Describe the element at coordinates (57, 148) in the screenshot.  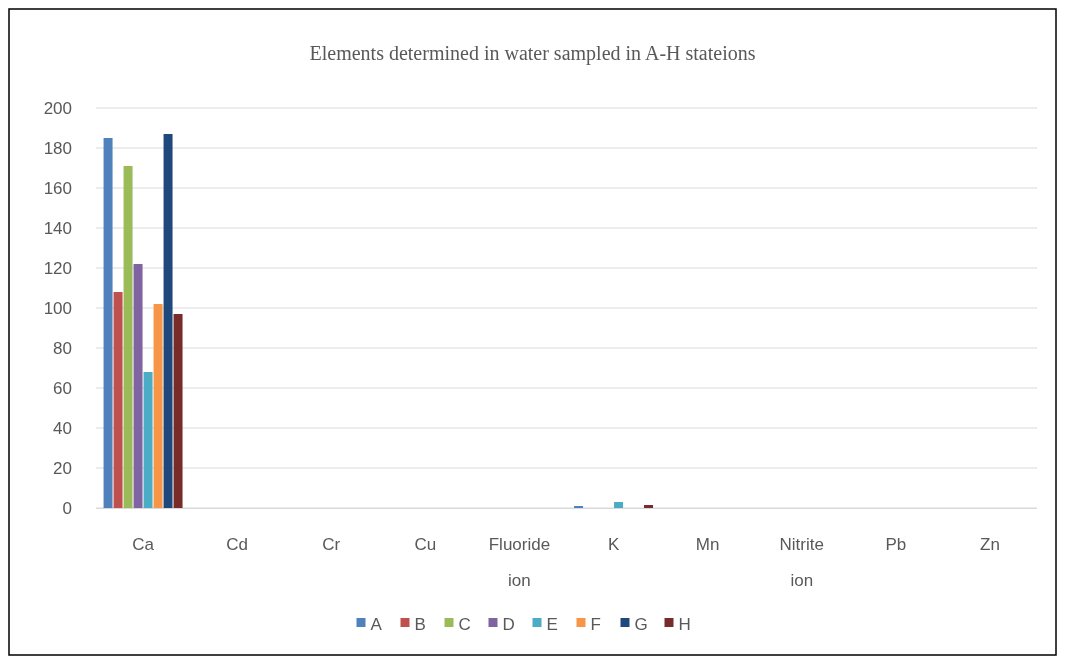
I see `y-tick-label: 180` at that location.